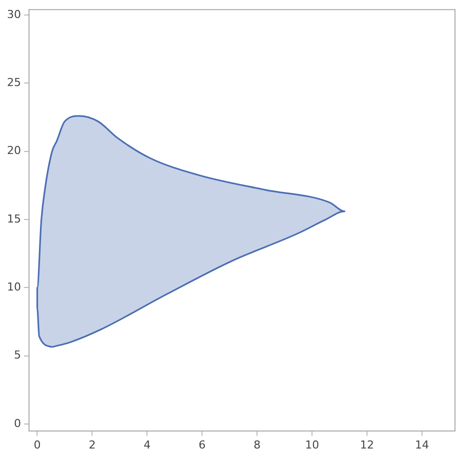 The width and height of the screenshot is (459, 459). Describe the element at coordinates (312, 445) in the screenshot. I see `x-tick-label: 10` at that location.